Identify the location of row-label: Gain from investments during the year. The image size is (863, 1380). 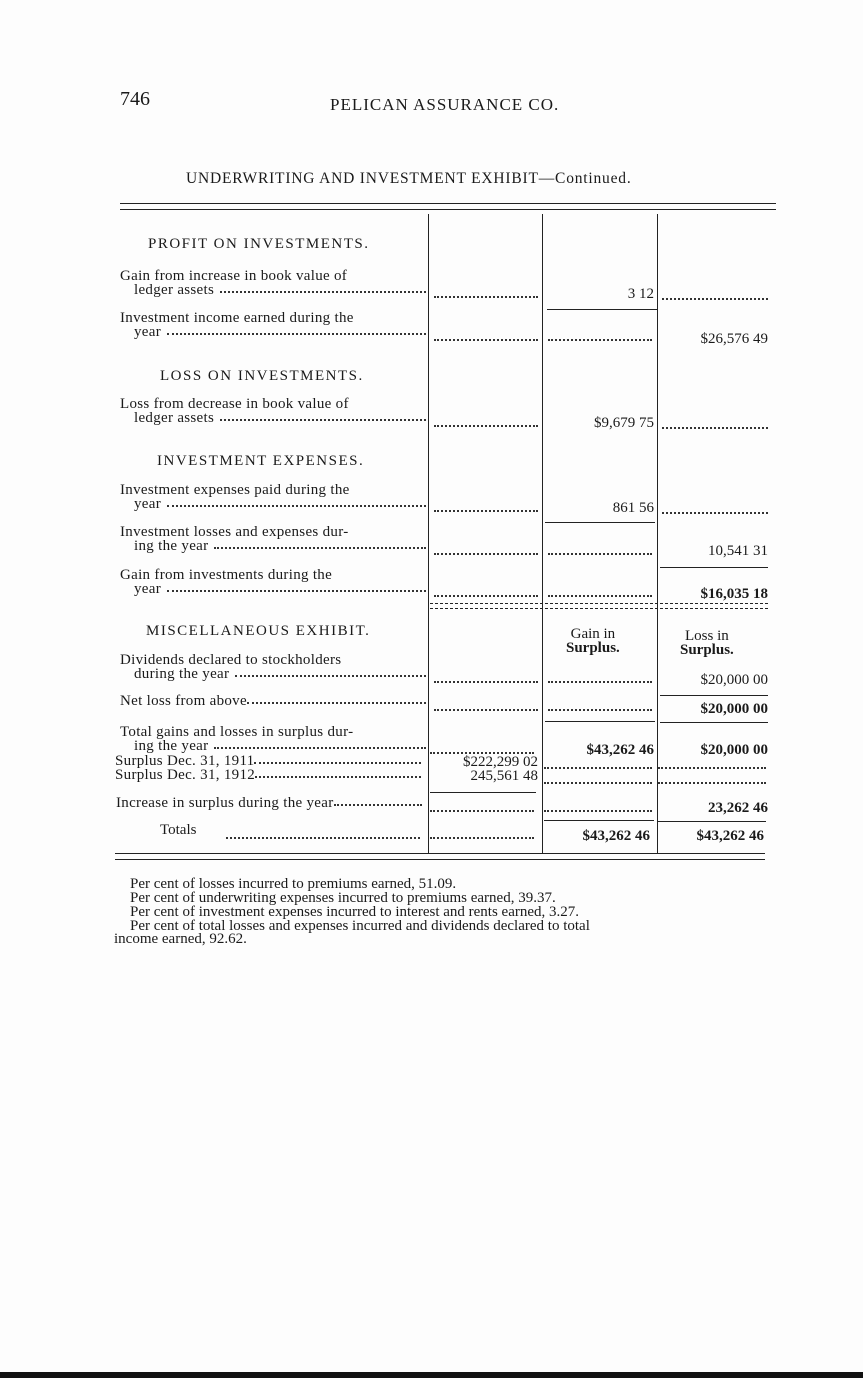
(273, 582).